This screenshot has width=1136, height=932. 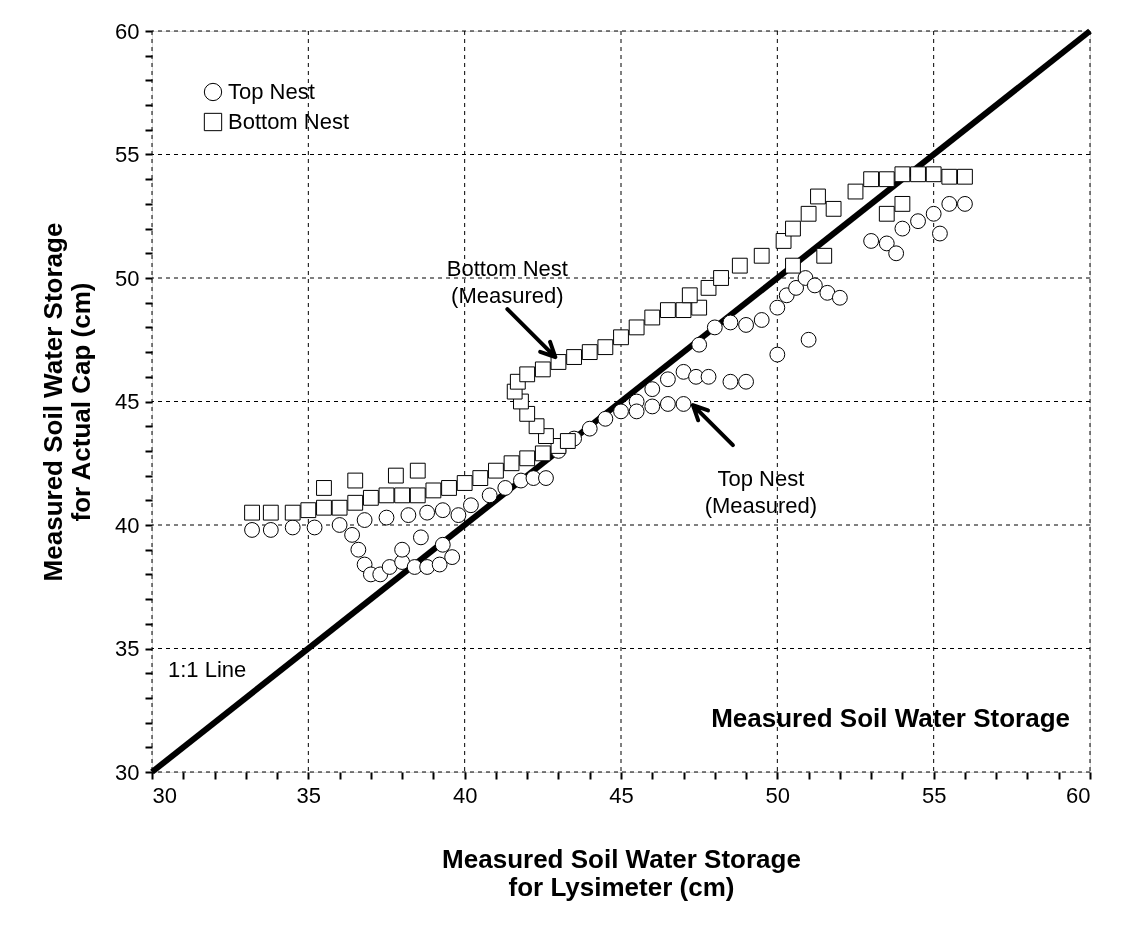 What do you see at coordinates (127, 772) in the screenshot?
I see `y-tick-label: 30` at bounding box center [127, 772].